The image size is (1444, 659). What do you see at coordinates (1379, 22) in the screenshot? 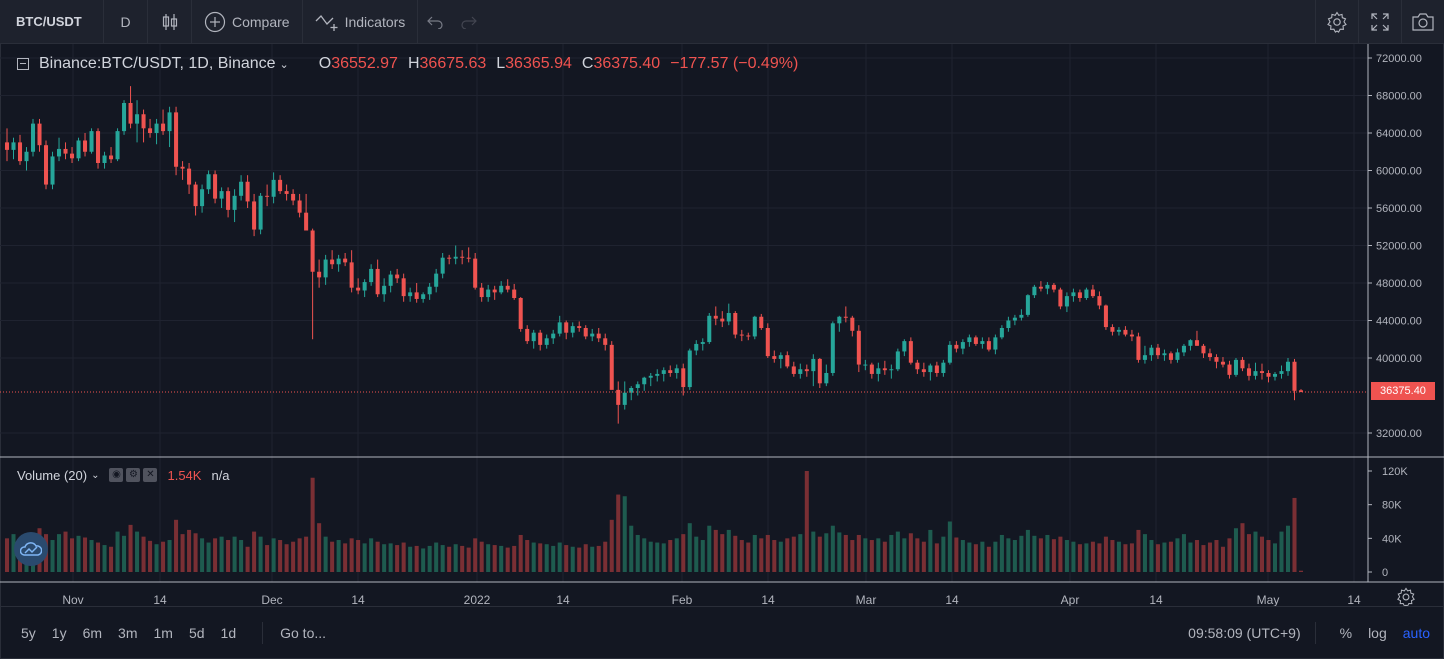
I see `fullscreen-button` at bounding box center [1379, 22].